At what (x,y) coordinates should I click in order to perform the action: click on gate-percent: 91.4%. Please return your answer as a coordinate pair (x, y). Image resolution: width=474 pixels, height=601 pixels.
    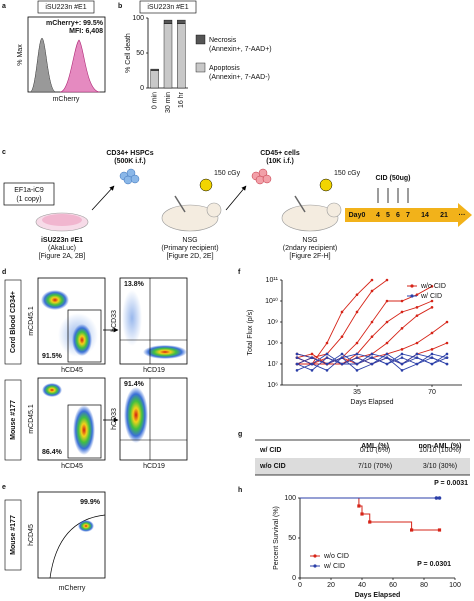
    Looking at the image, I should click on (134, 384).